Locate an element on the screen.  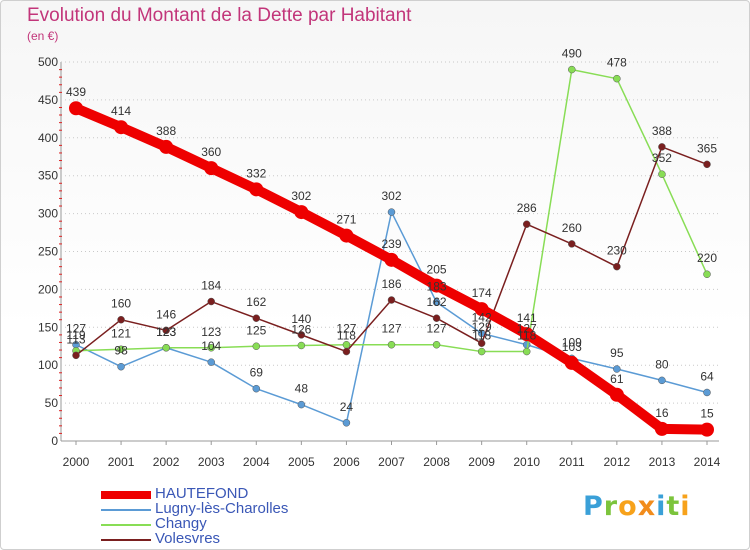
data-label: 271 is located at coordinates (346, 220).